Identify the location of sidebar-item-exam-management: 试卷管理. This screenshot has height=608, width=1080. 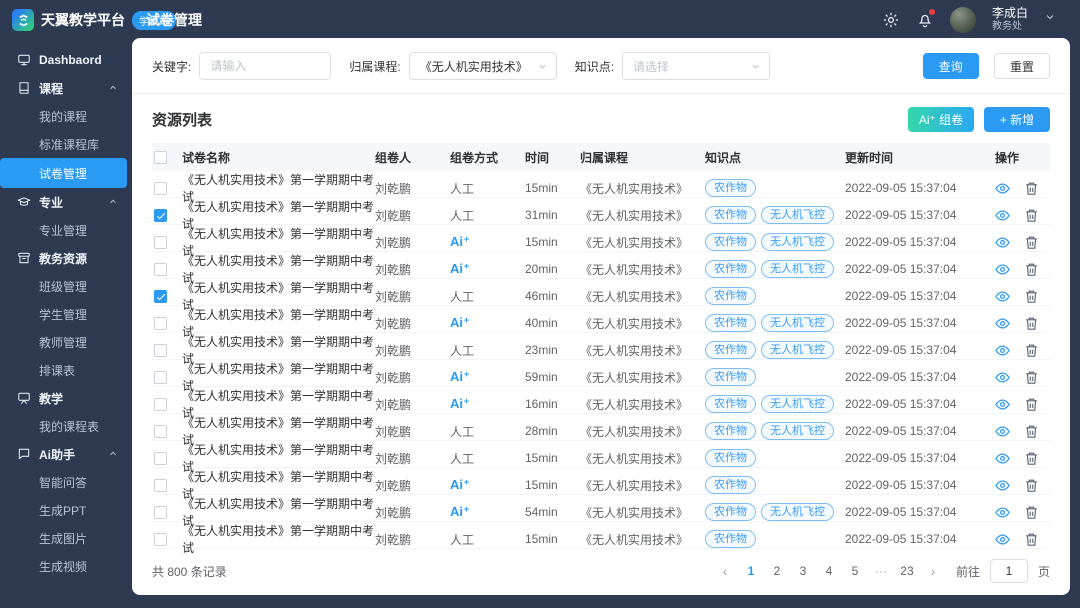
(63, 173).